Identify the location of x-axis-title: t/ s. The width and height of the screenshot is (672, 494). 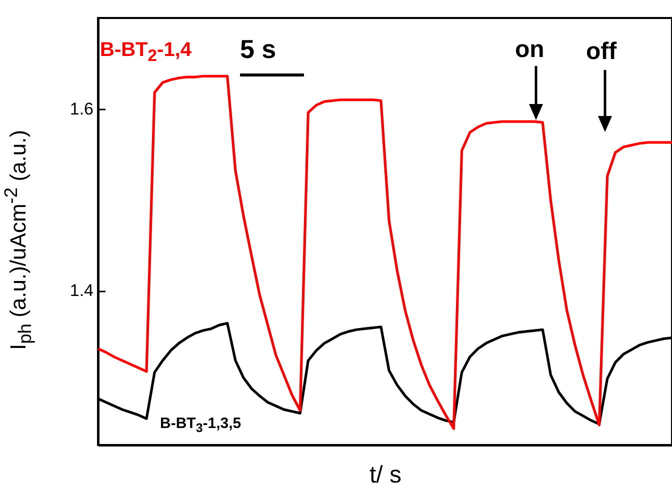
(385, 475).